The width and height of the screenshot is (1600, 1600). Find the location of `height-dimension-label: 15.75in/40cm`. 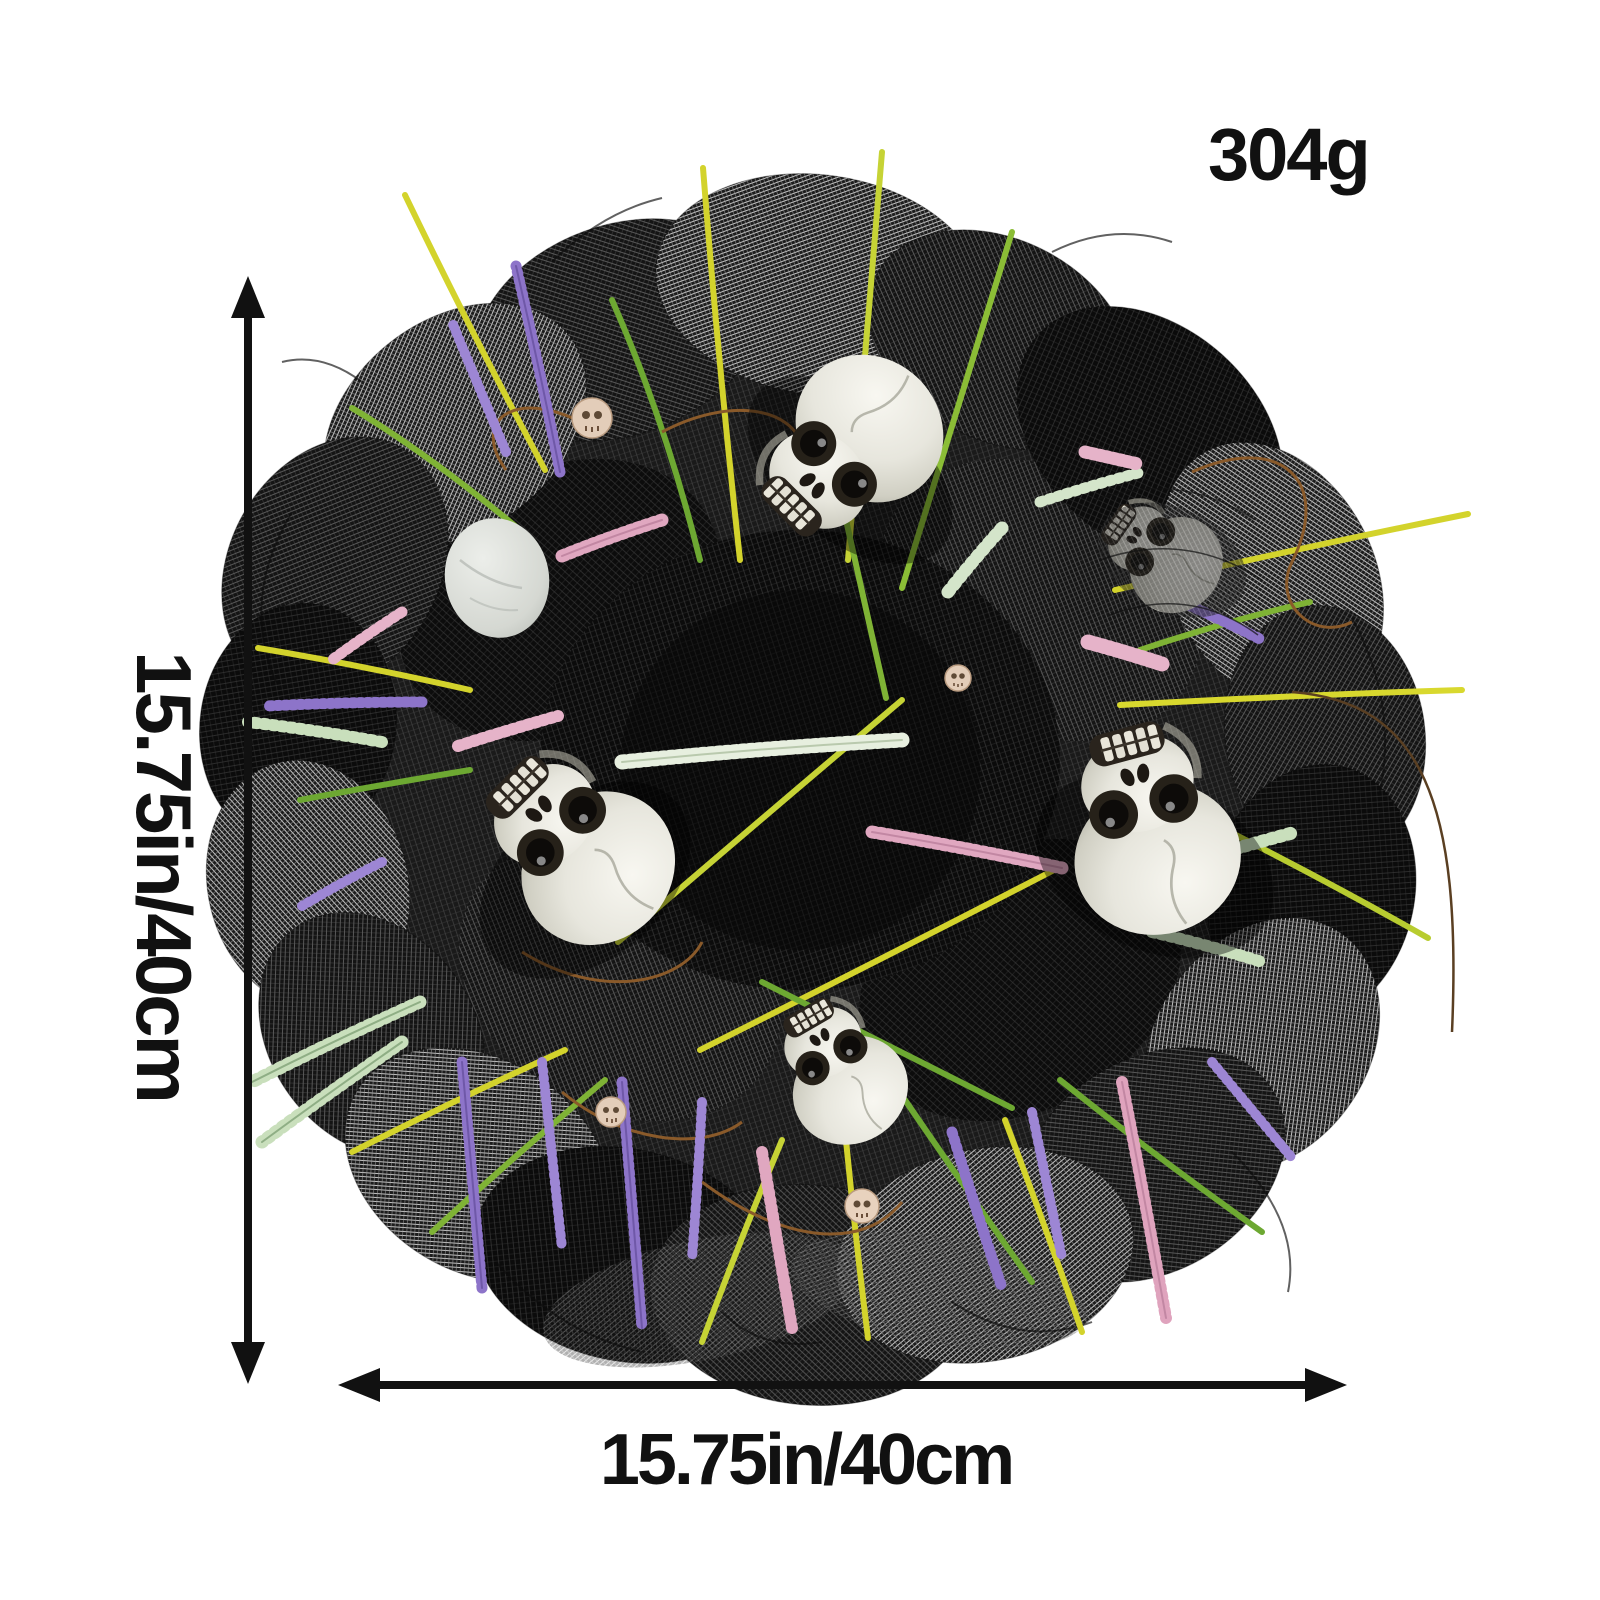

height-dimension-label: 15.75in/40cm is located at coordinates (164, 876).